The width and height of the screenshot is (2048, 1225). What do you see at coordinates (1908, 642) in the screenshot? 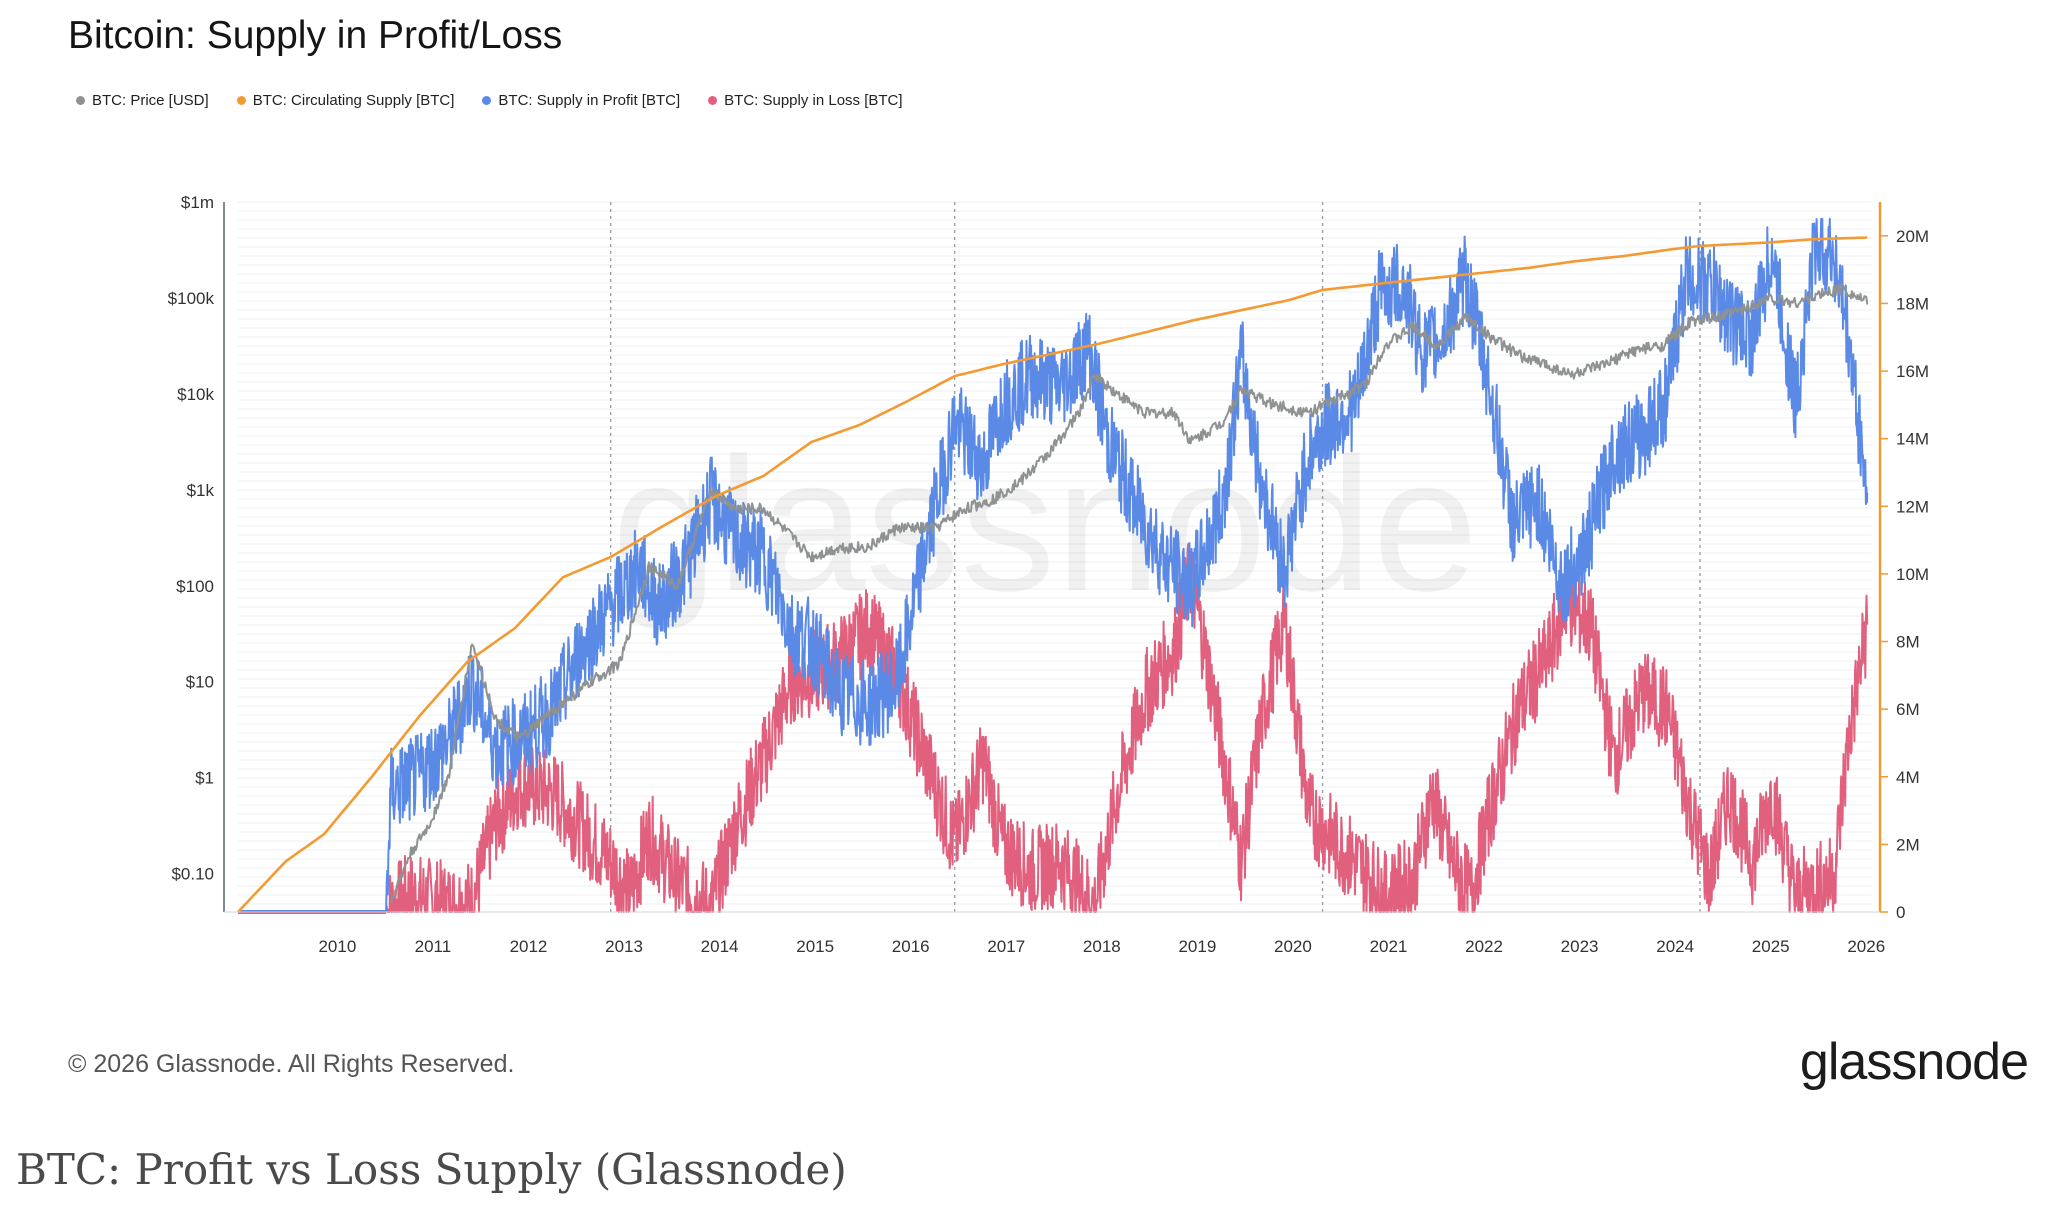
I see `y-right-tick-label: 8M` at bounding box center [1908, 642].